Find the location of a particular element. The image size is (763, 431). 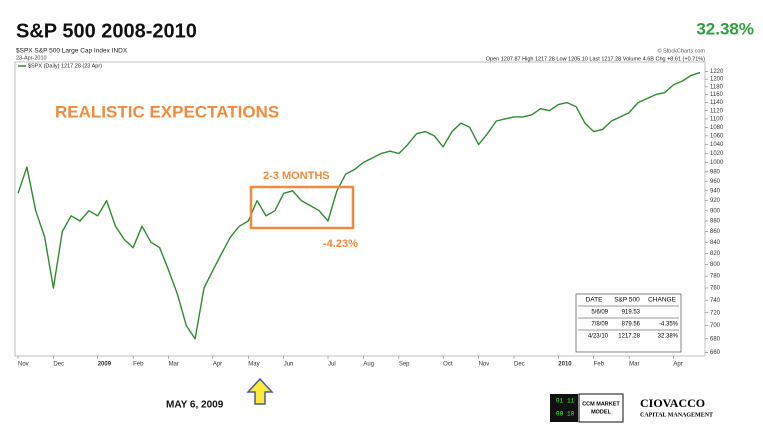

logo-frame is located at coordinates (601, 408).